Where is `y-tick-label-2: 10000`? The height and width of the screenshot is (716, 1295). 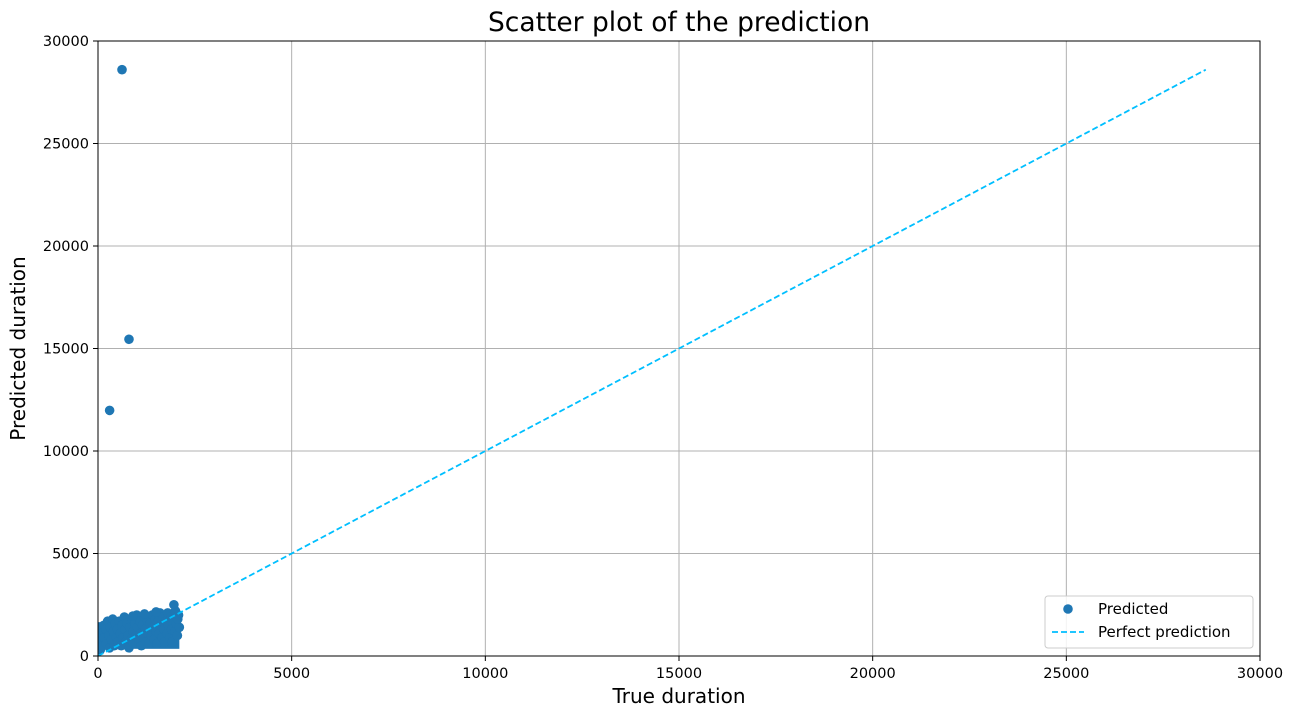
y-tick-label-2: 10000 is located at coordinates (66, 452).